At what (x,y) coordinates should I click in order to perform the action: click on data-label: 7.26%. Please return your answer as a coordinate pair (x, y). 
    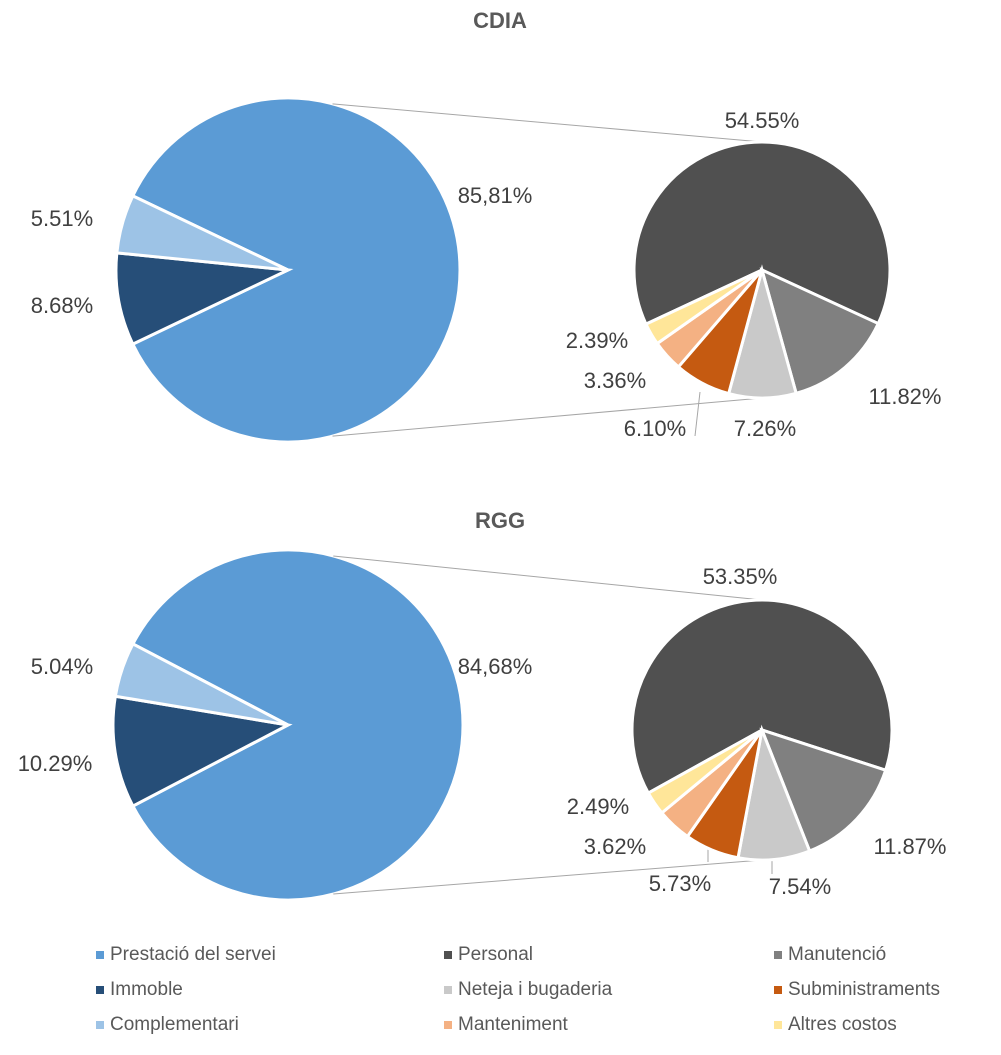
    Looking at the image, I should click on (765, 428).